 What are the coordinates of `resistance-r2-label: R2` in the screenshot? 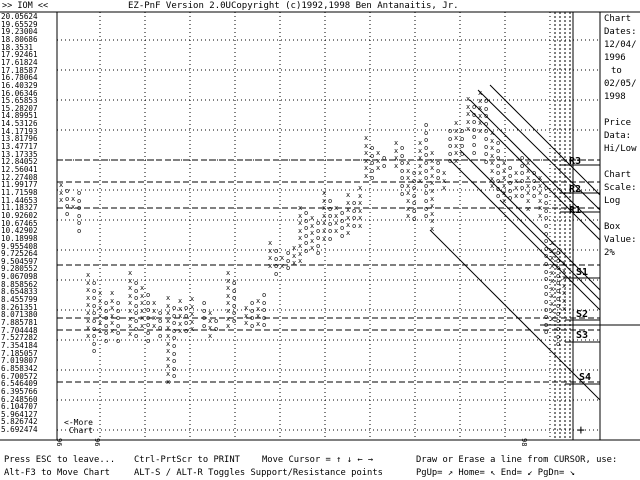 It's located at (575, 189).